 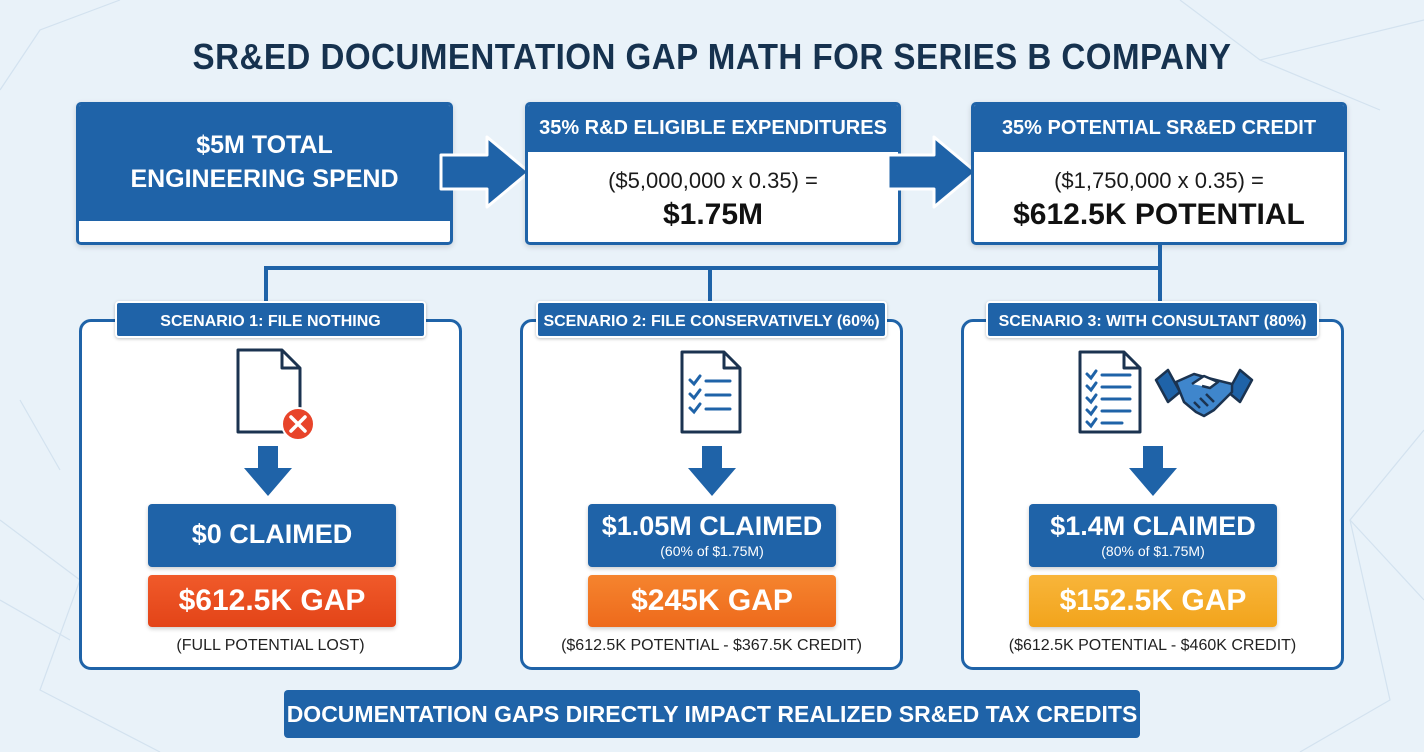 What do you see at coordinates (712, 551) in the screenshot?
I see `claimed-calculation: (60% of $1.75M)` at bounding box center [712, 551].